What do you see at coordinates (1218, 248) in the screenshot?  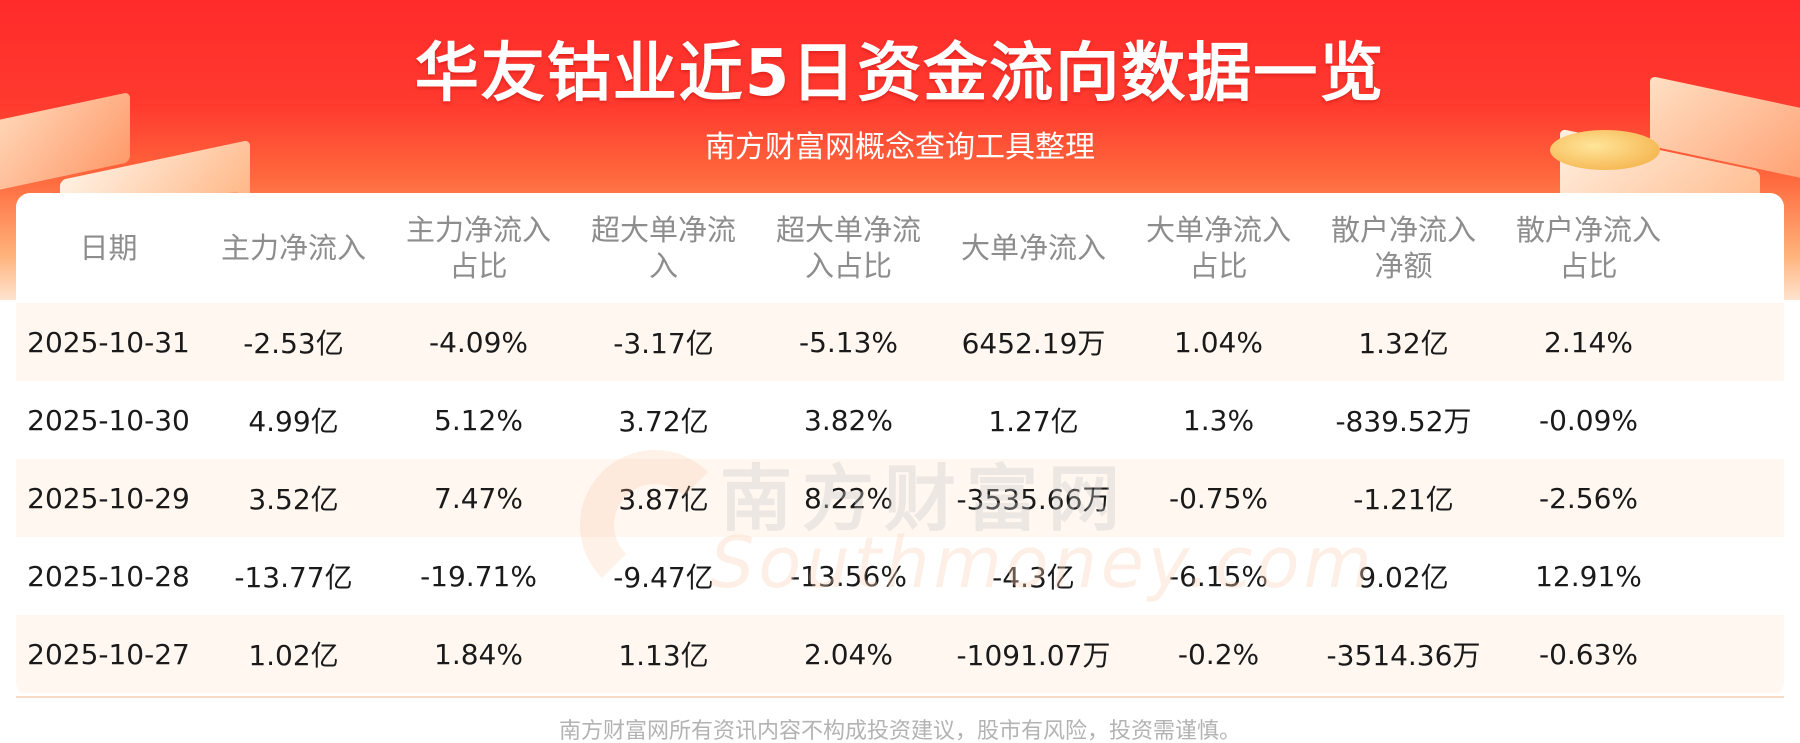 I see `column-header-large-ratio: 大单净流入 占比` at bounding box center [1218, 248].